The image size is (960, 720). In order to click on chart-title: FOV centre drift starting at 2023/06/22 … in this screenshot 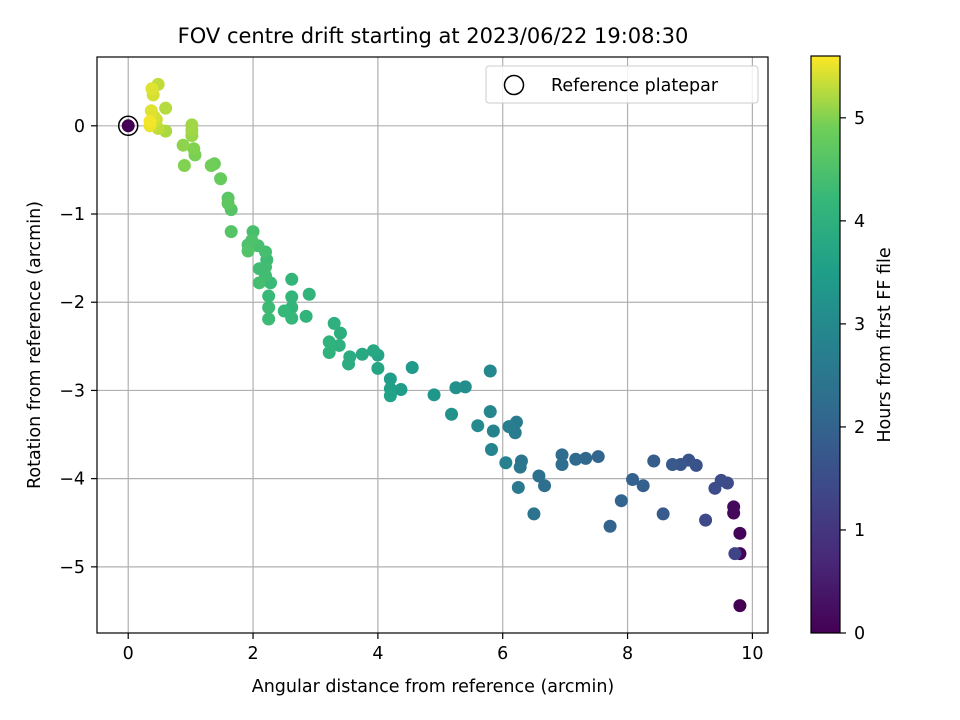, I will do `click(433, 36)`.